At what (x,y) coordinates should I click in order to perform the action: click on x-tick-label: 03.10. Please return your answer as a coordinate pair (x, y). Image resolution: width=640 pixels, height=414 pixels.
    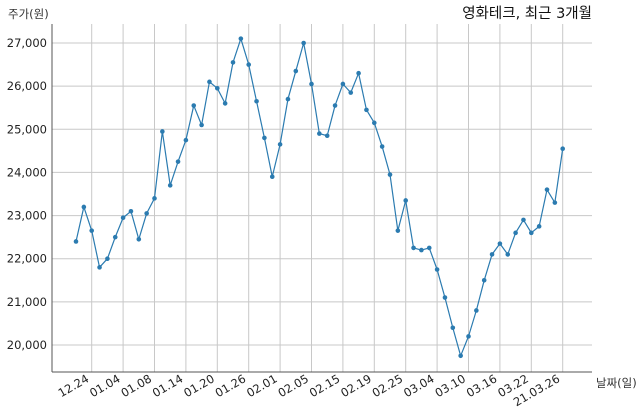
    Looking at the image, I should click on (450, 385).